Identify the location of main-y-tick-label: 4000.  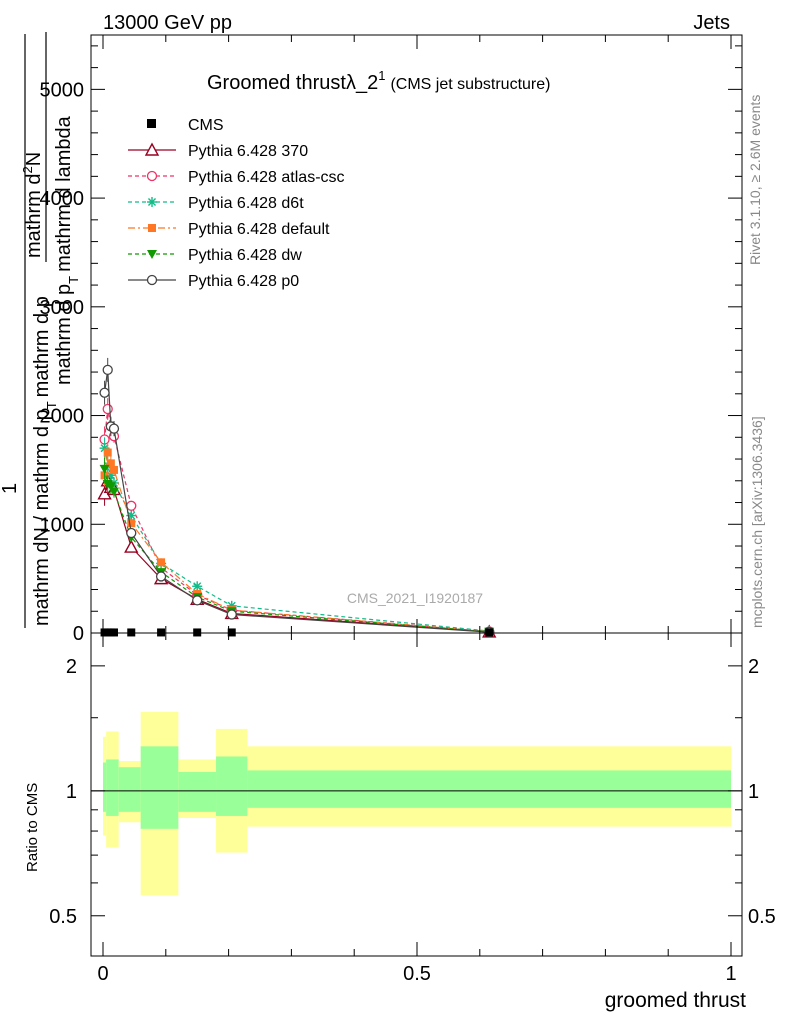
(62, 199).